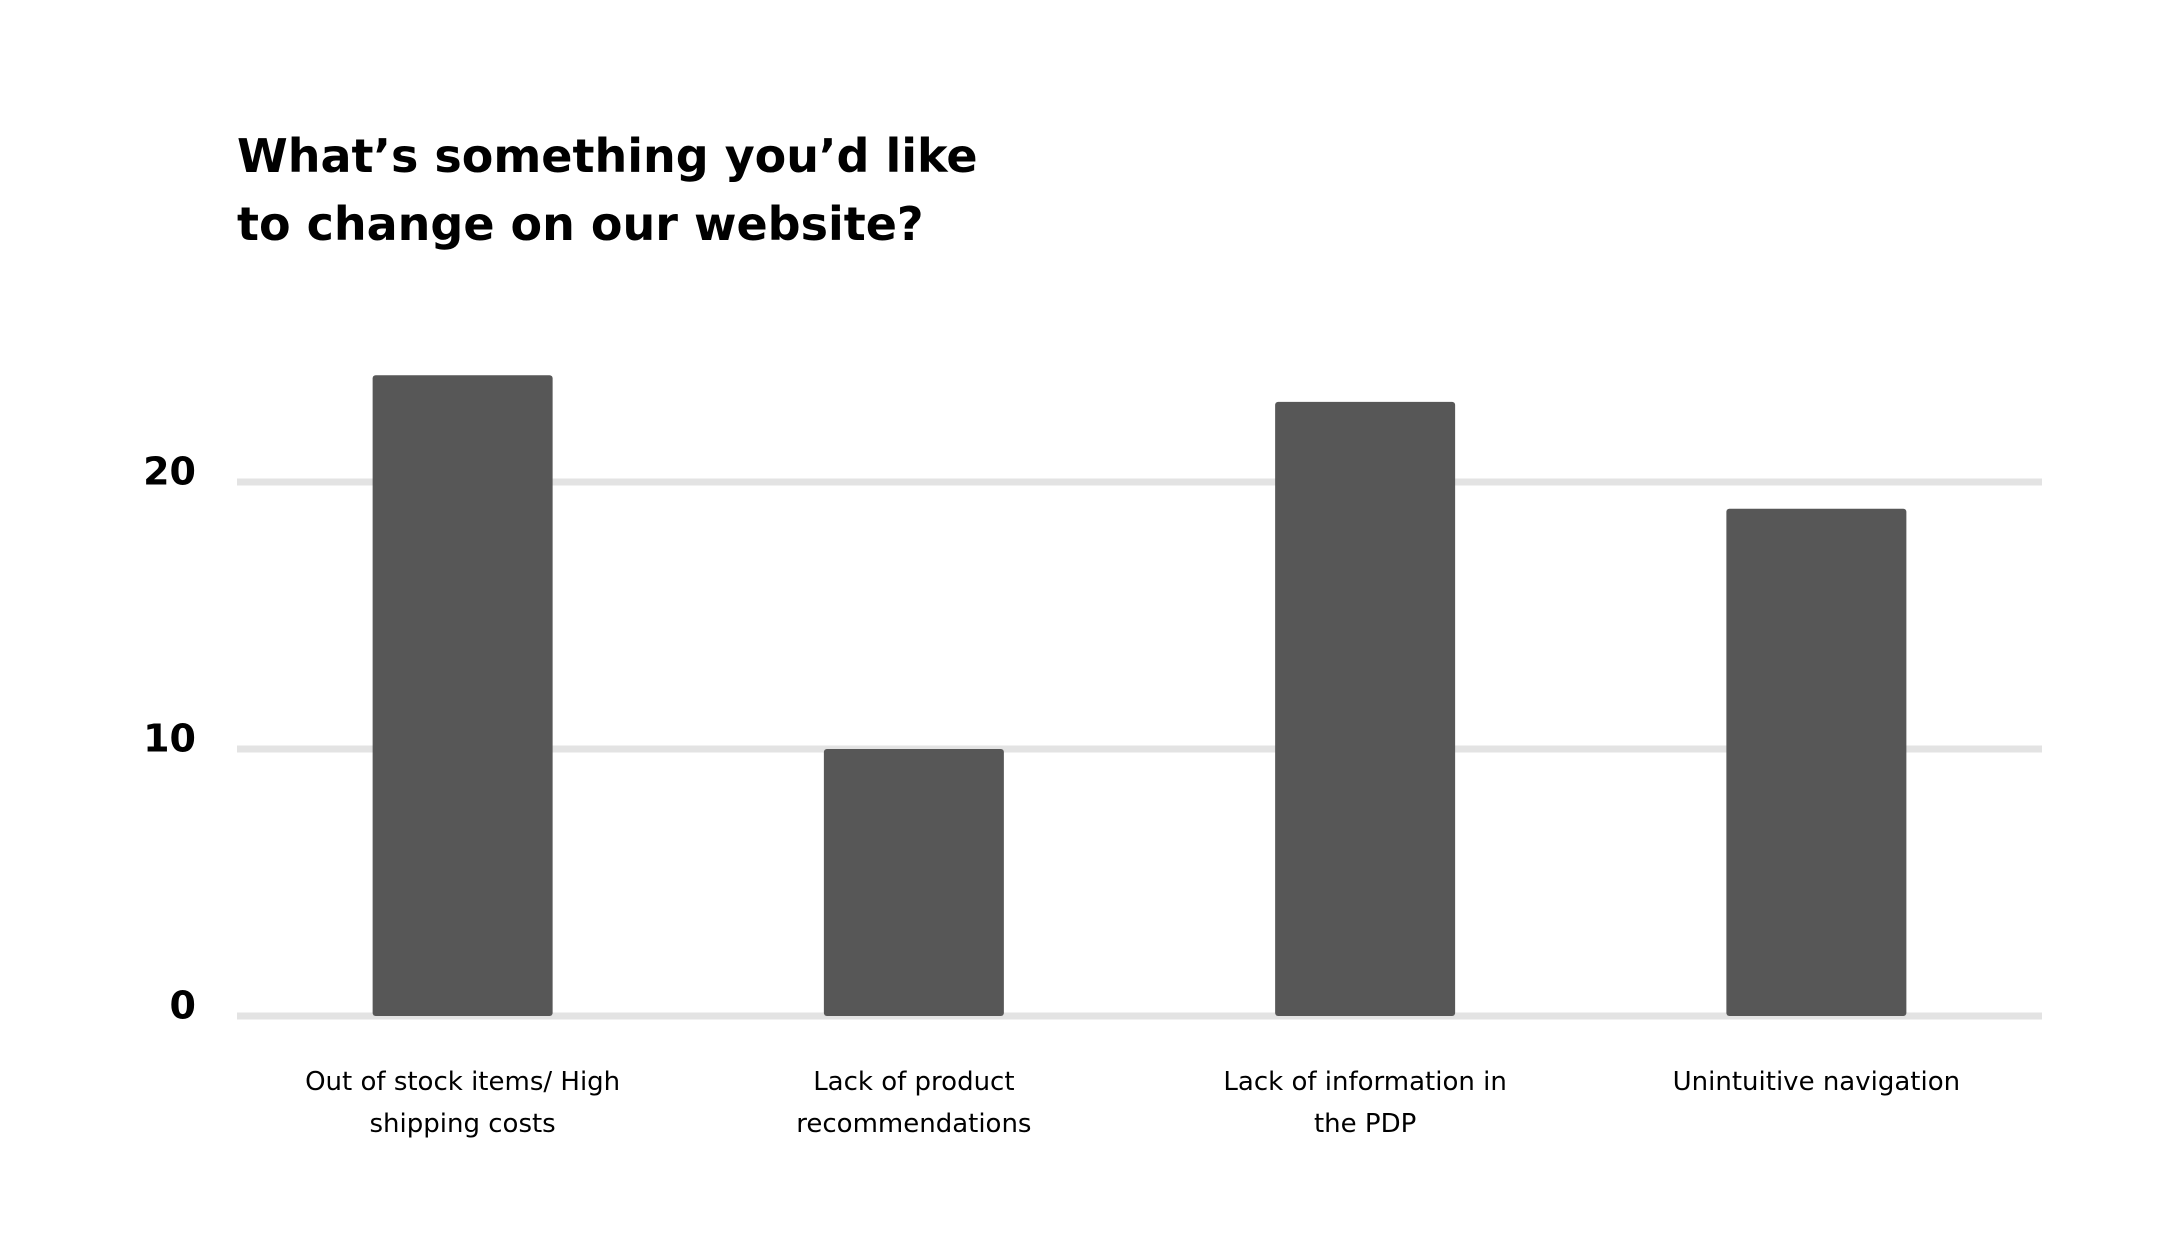 This screenshot has height=1241, width=2168. I want to click on x-tick-label: Out of stock items/ High shipping costs, so click(463, 1103).